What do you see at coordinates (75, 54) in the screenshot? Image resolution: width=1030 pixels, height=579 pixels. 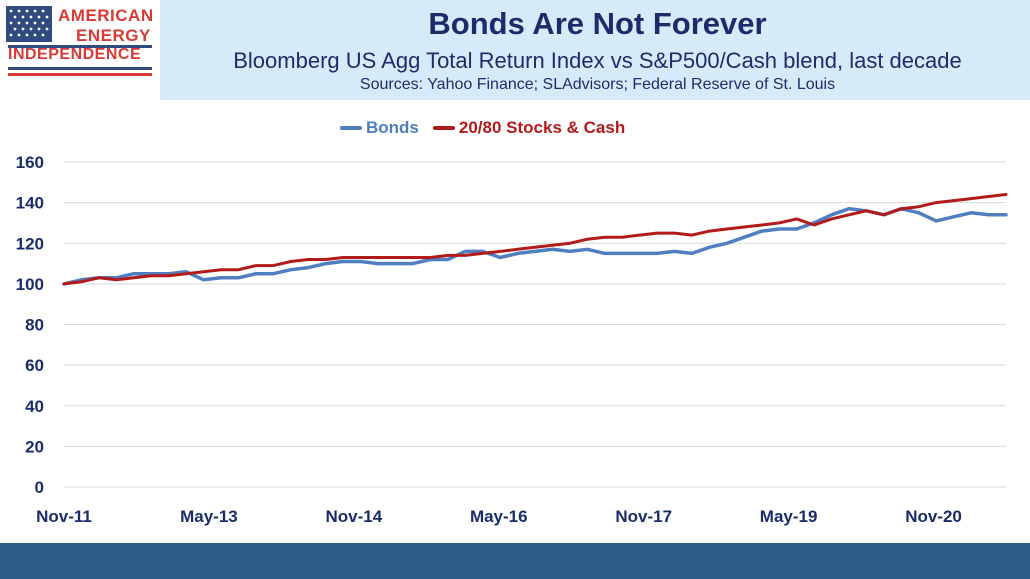 I see `logo-text-independence: INDEPENDENCE` at bounding box center [75, 54].